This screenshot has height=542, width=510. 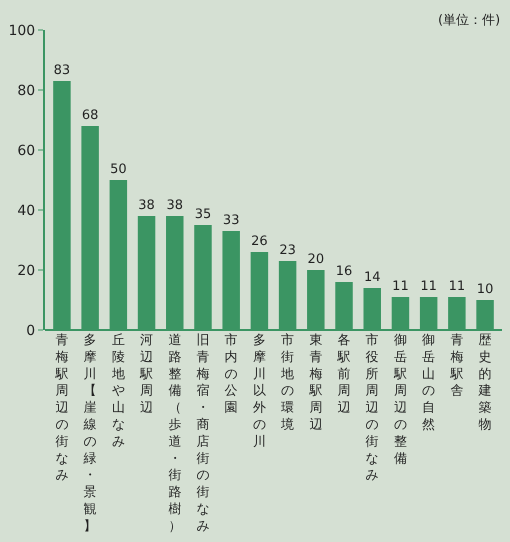 I want to click on x-tick-label: 多摩川以外の川, so click(x=259, y=391).